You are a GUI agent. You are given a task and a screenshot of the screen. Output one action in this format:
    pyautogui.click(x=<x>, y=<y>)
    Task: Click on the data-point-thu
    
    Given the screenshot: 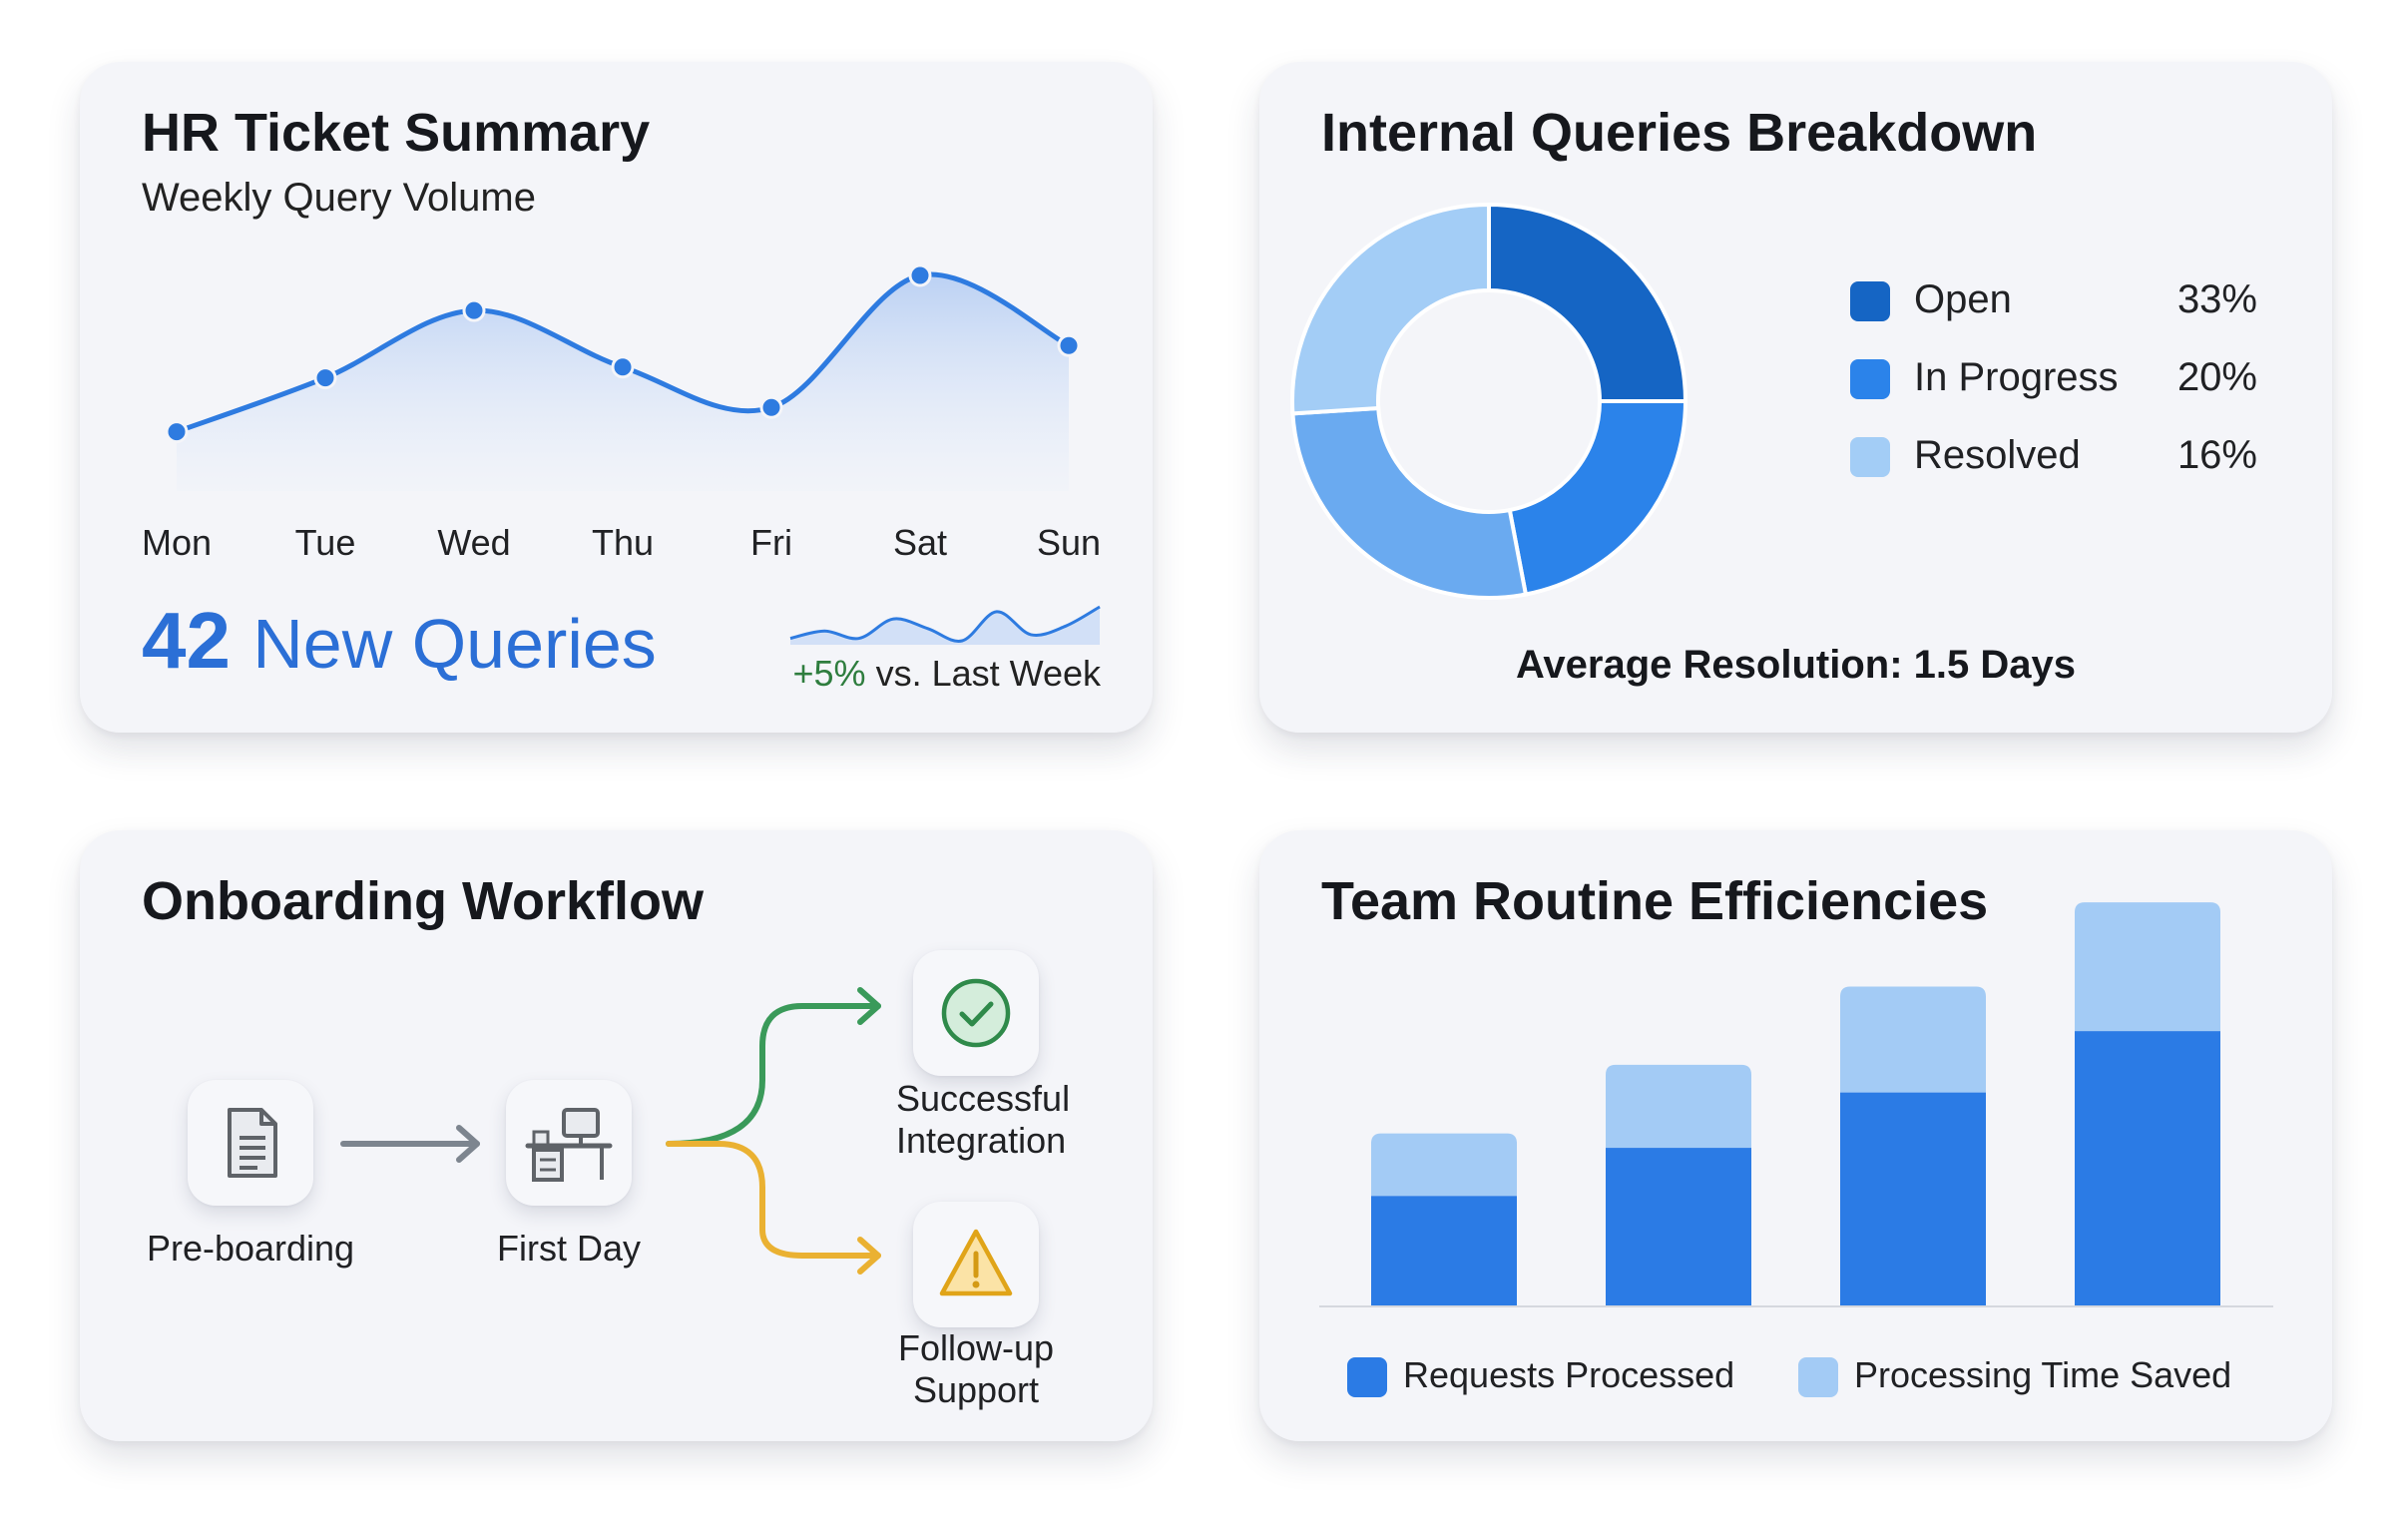 What is the action you would take?
    pyautogui.click(x=623, y=367)
    